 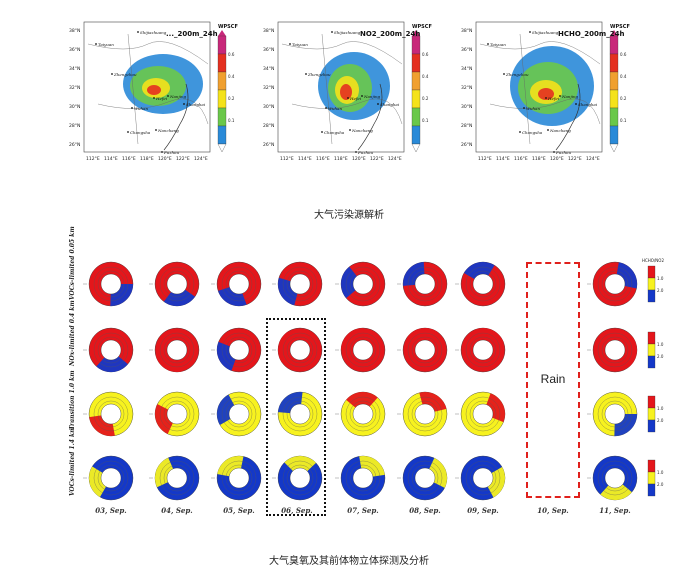 I want to click on row-label-1: VOCs-limited 0.05 km, so click(x=72, y=263).